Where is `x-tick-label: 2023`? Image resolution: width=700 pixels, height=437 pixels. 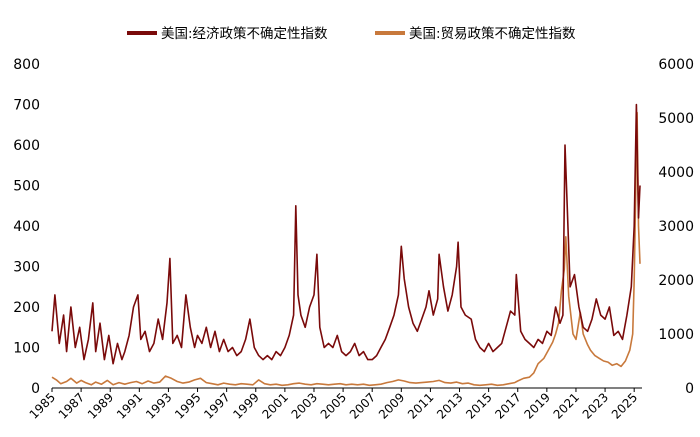 x-tick-label: 2023 is located at coordinates (595, 405).